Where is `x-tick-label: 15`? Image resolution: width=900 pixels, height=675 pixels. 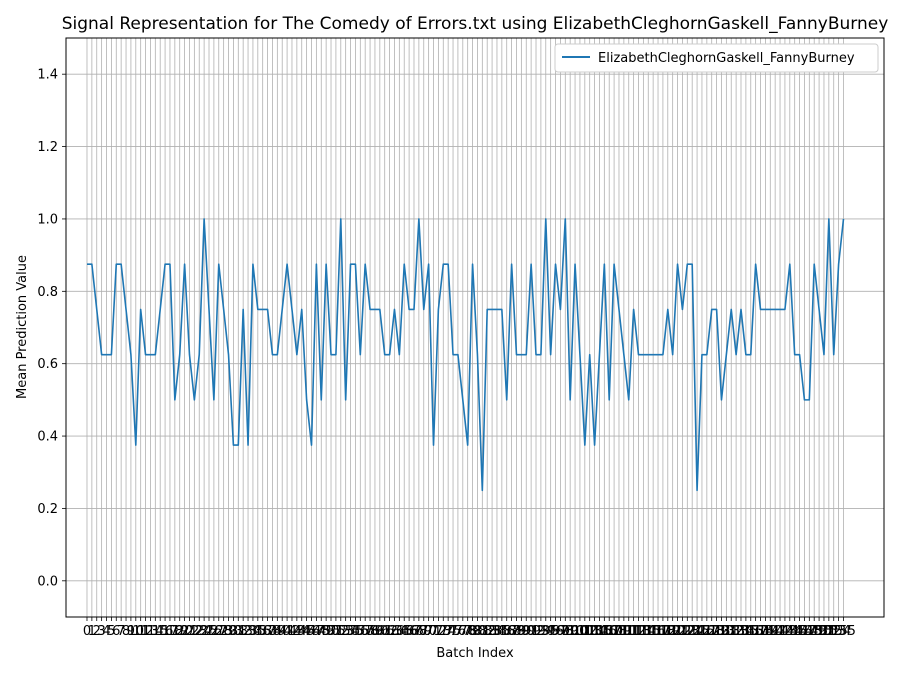 x-tick-label: 15 is located at coordinates (160, 631).